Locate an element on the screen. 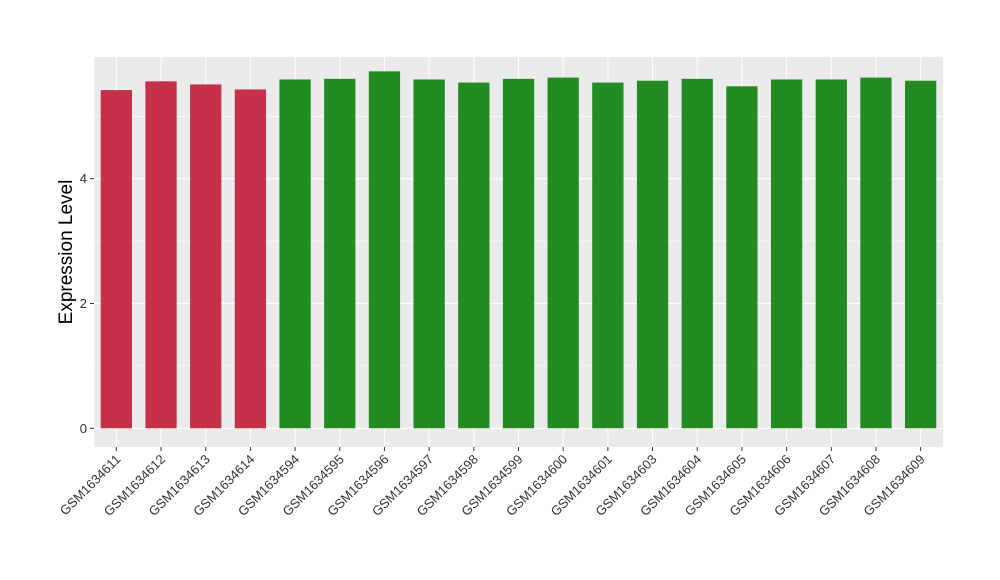 The image size is (1000, 580). bar-GSM1634595 is located at coordinates (340, 253).